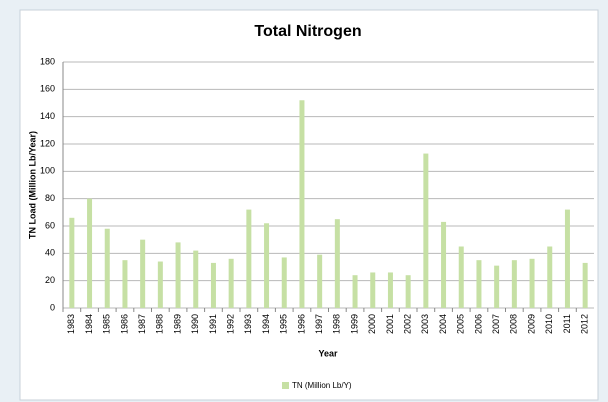 Image resolution: width=608 pixels, height=402 pixels. Describe the element at coordinates (107, 324) in the screenshot. I see `x-tick-label: 1985` at that location.